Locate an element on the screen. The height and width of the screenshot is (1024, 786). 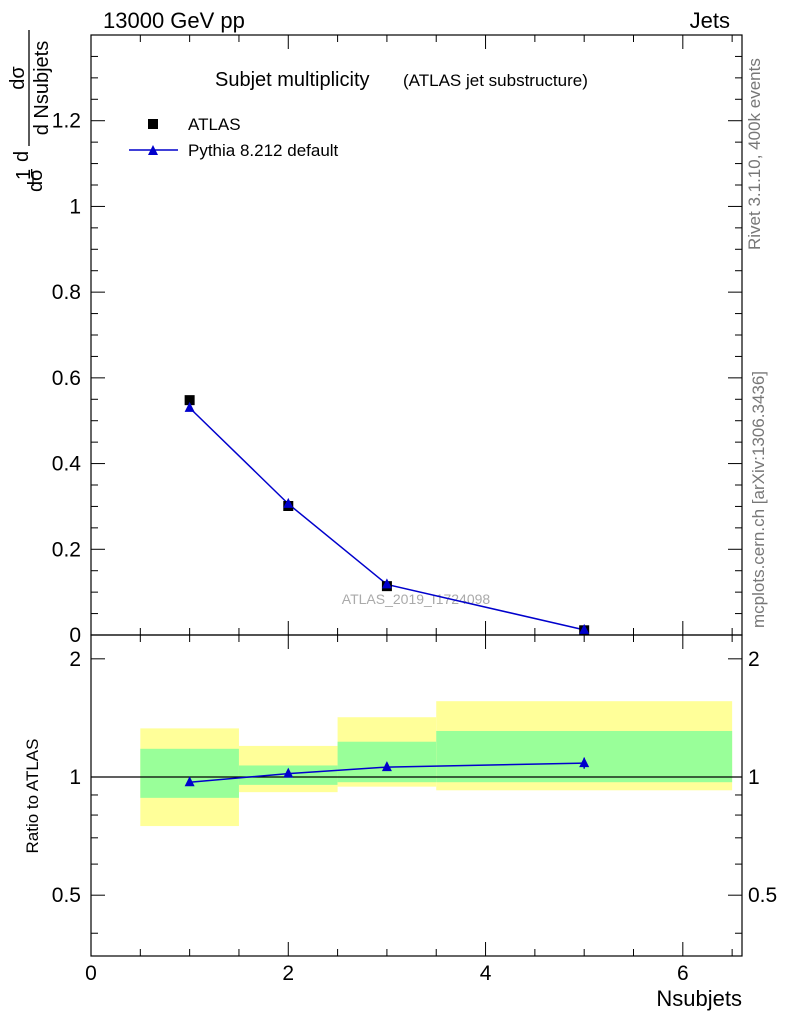
legend-atlas-label: ATLAS is located at coordinates (214, 124).